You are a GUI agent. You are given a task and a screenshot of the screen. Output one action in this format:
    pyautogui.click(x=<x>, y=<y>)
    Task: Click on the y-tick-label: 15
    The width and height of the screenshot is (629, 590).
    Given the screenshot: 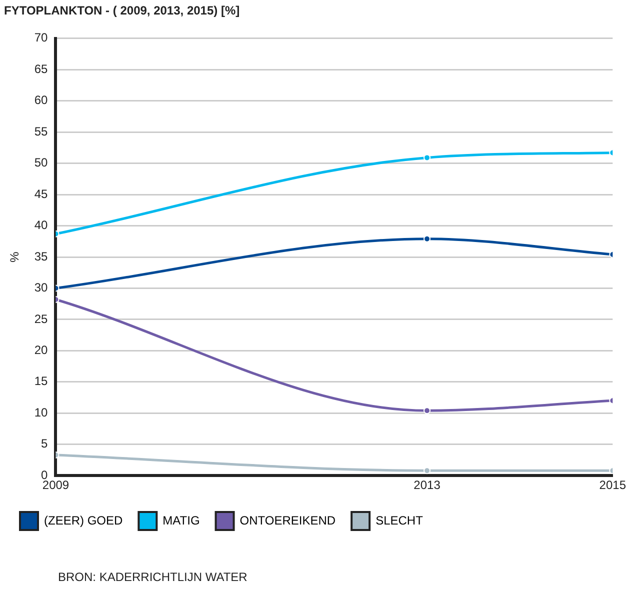 What is the action you would take?
    pyautogui.click(x=41, y=381)
    